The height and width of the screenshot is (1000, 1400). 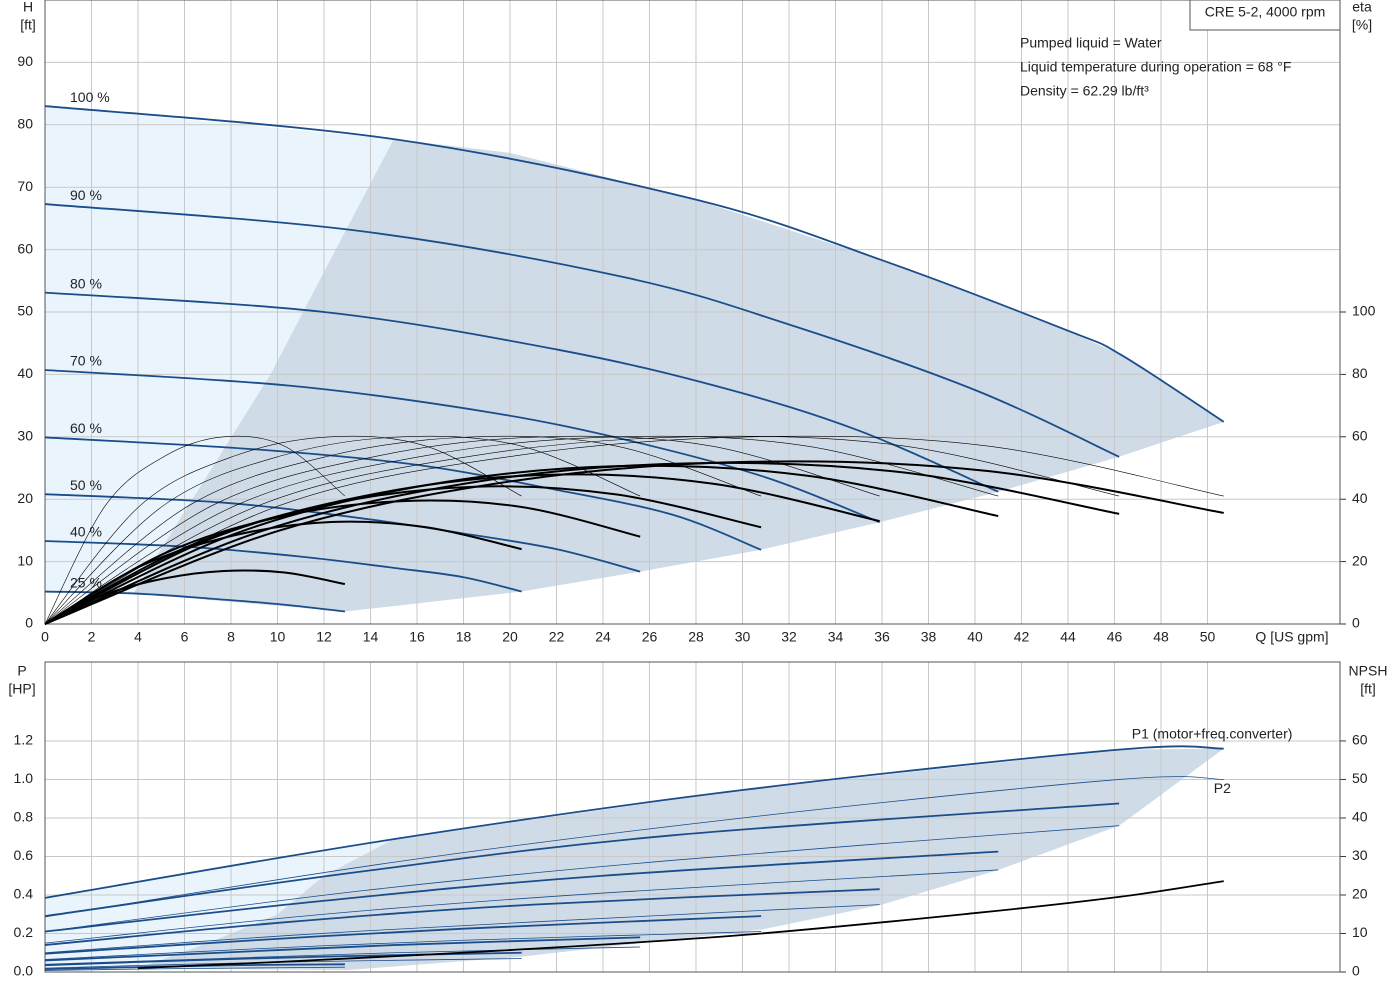 I want to click on y2-tick-label: 50, so click(x=1360, y=778).